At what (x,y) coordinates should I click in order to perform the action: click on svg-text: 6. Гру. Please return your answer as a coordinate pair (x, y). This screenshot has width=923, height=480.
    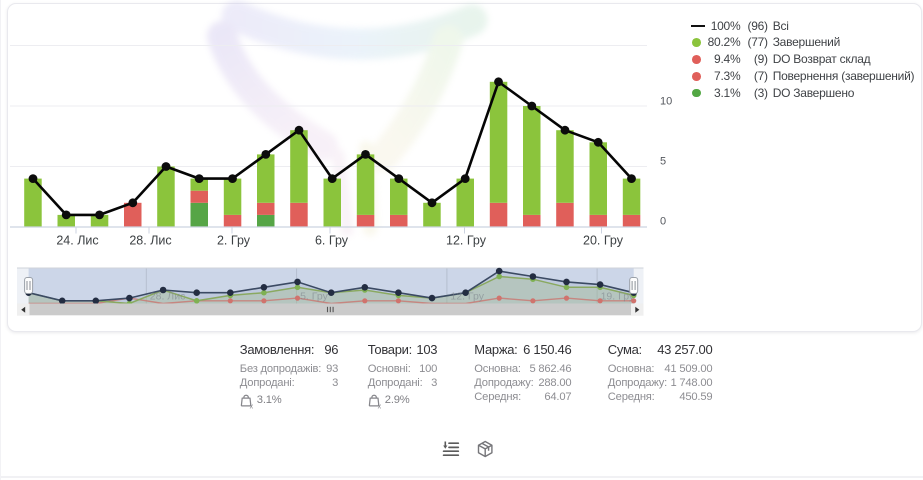
    Looking at the image, I should click on (332, 241).